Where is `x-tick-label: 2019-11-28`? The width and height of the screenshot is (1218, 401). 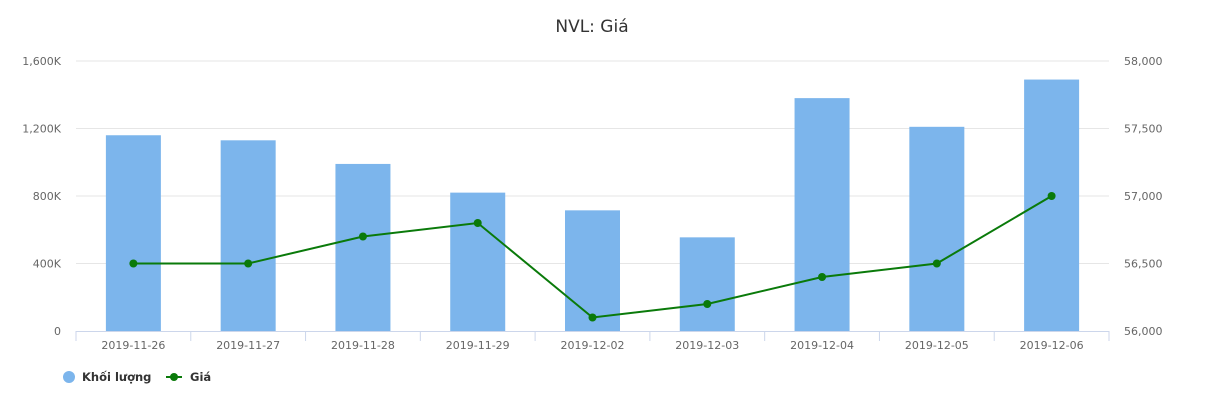
x-tick-label: 2019-11-28 is located at coordinates (363, 345).